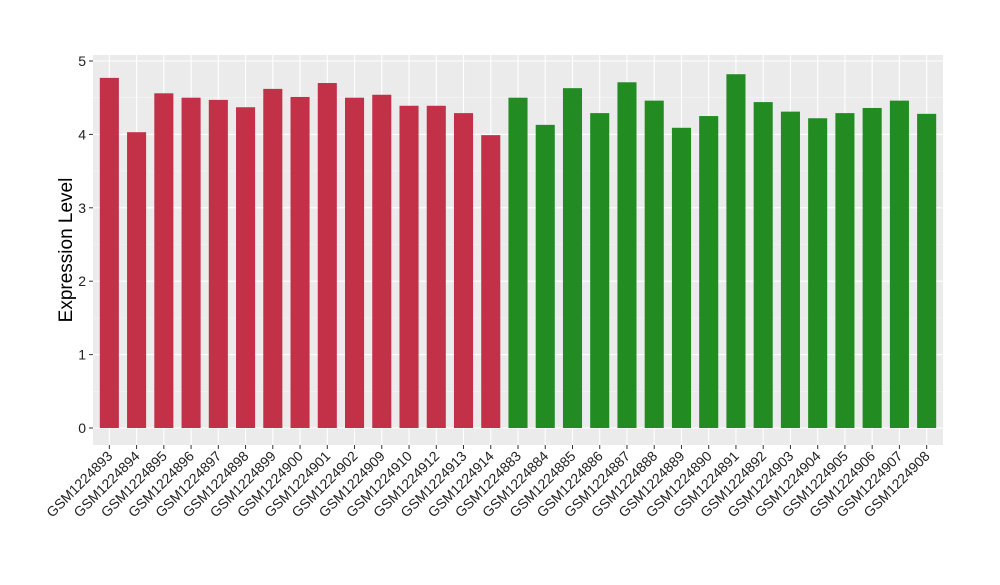  Describe the element at coordinates (82, 355) in the screenshot. I see `y-tick-label: 1` at that location.